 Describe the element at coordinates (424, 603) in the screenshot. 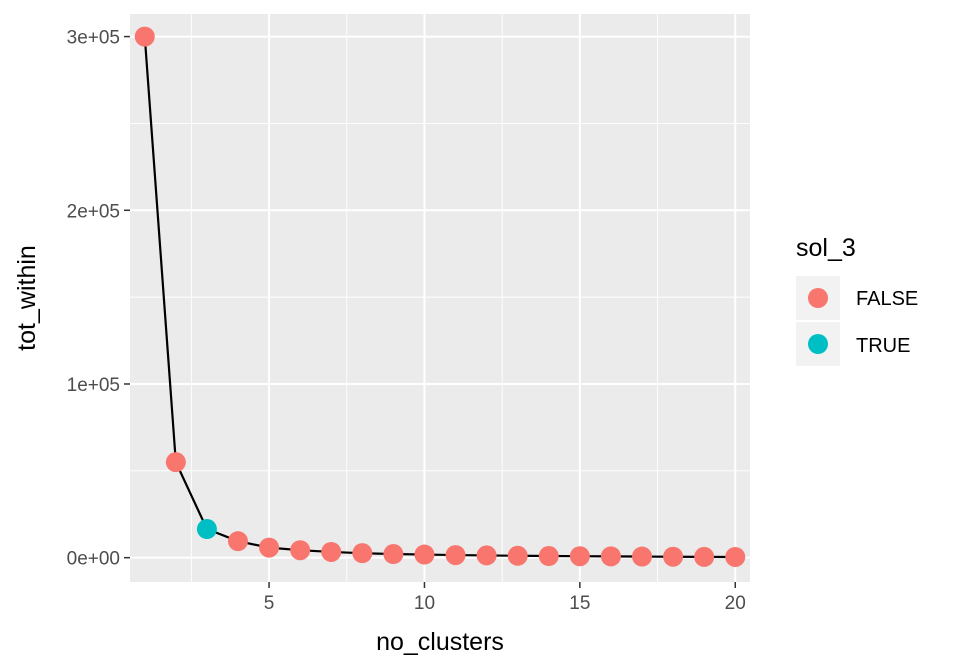

I see `x-tick-label: 10` at that location.